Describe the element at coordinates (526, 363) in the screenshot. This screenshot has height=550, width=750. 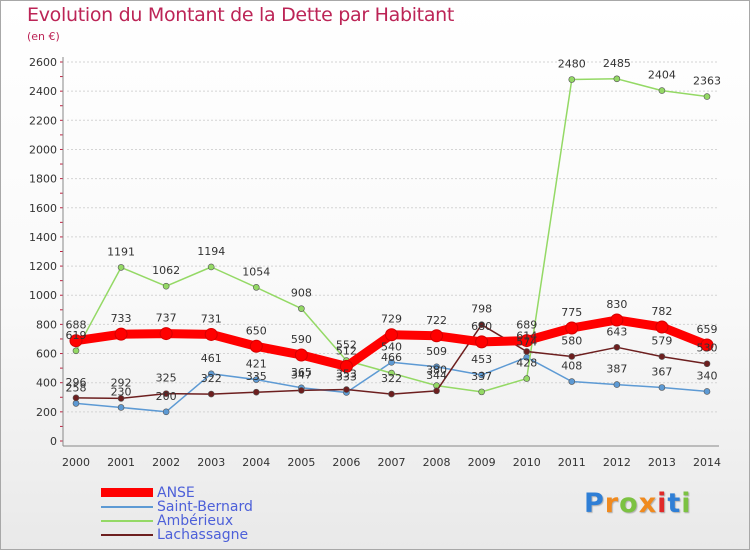
I see `data-label: 428` at that location.